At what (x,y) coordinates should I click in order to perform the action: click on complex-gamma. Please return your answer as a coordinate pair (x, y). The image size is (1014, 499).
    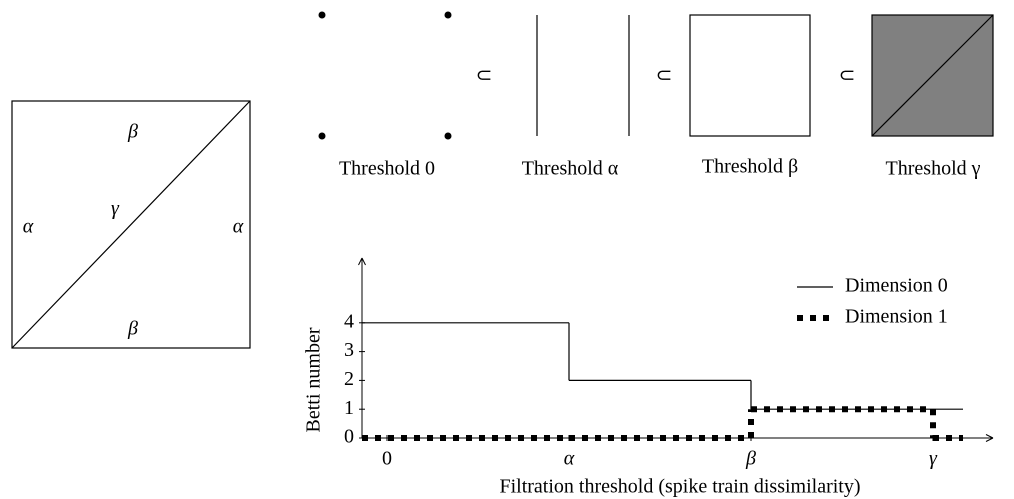
    Looking at the image, I should click on (932, 75).